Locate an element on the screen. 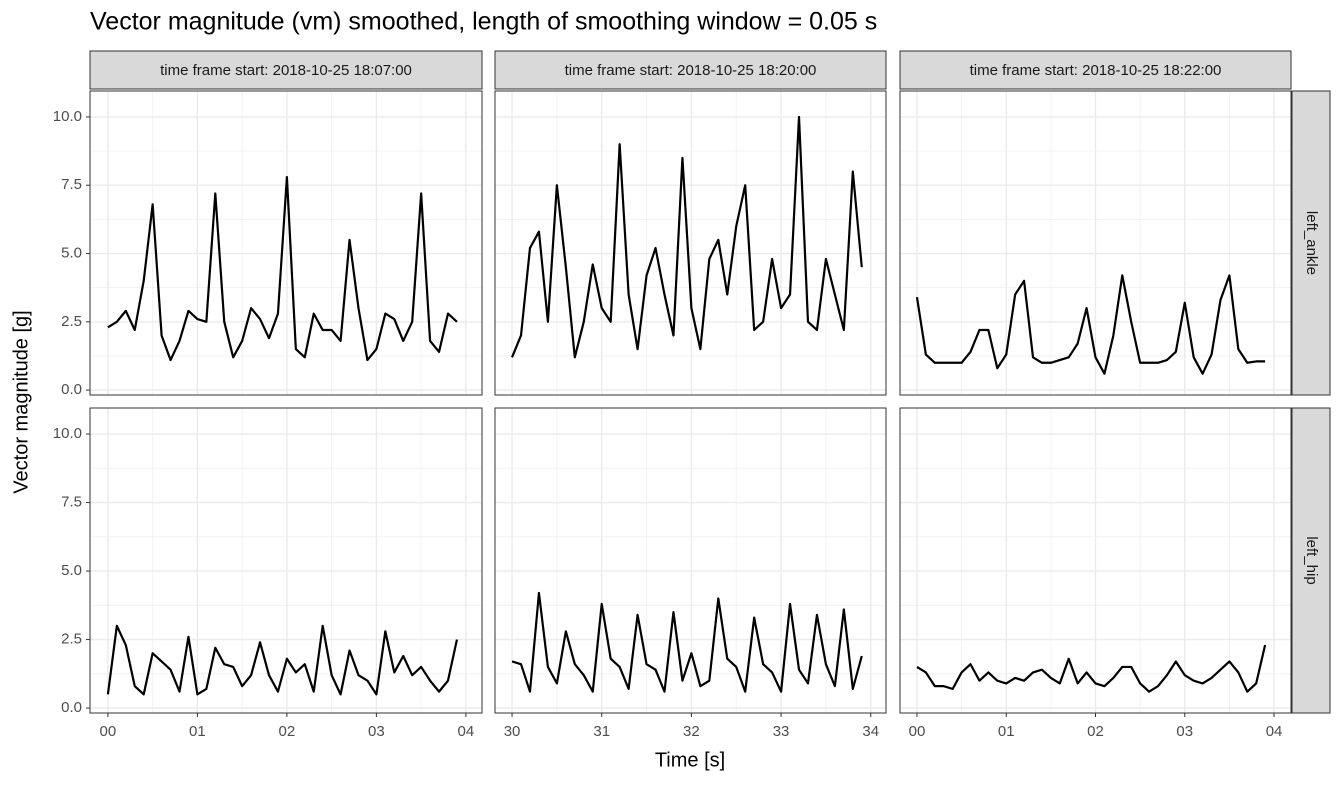  panel-background is located at coordinates (690, 243).